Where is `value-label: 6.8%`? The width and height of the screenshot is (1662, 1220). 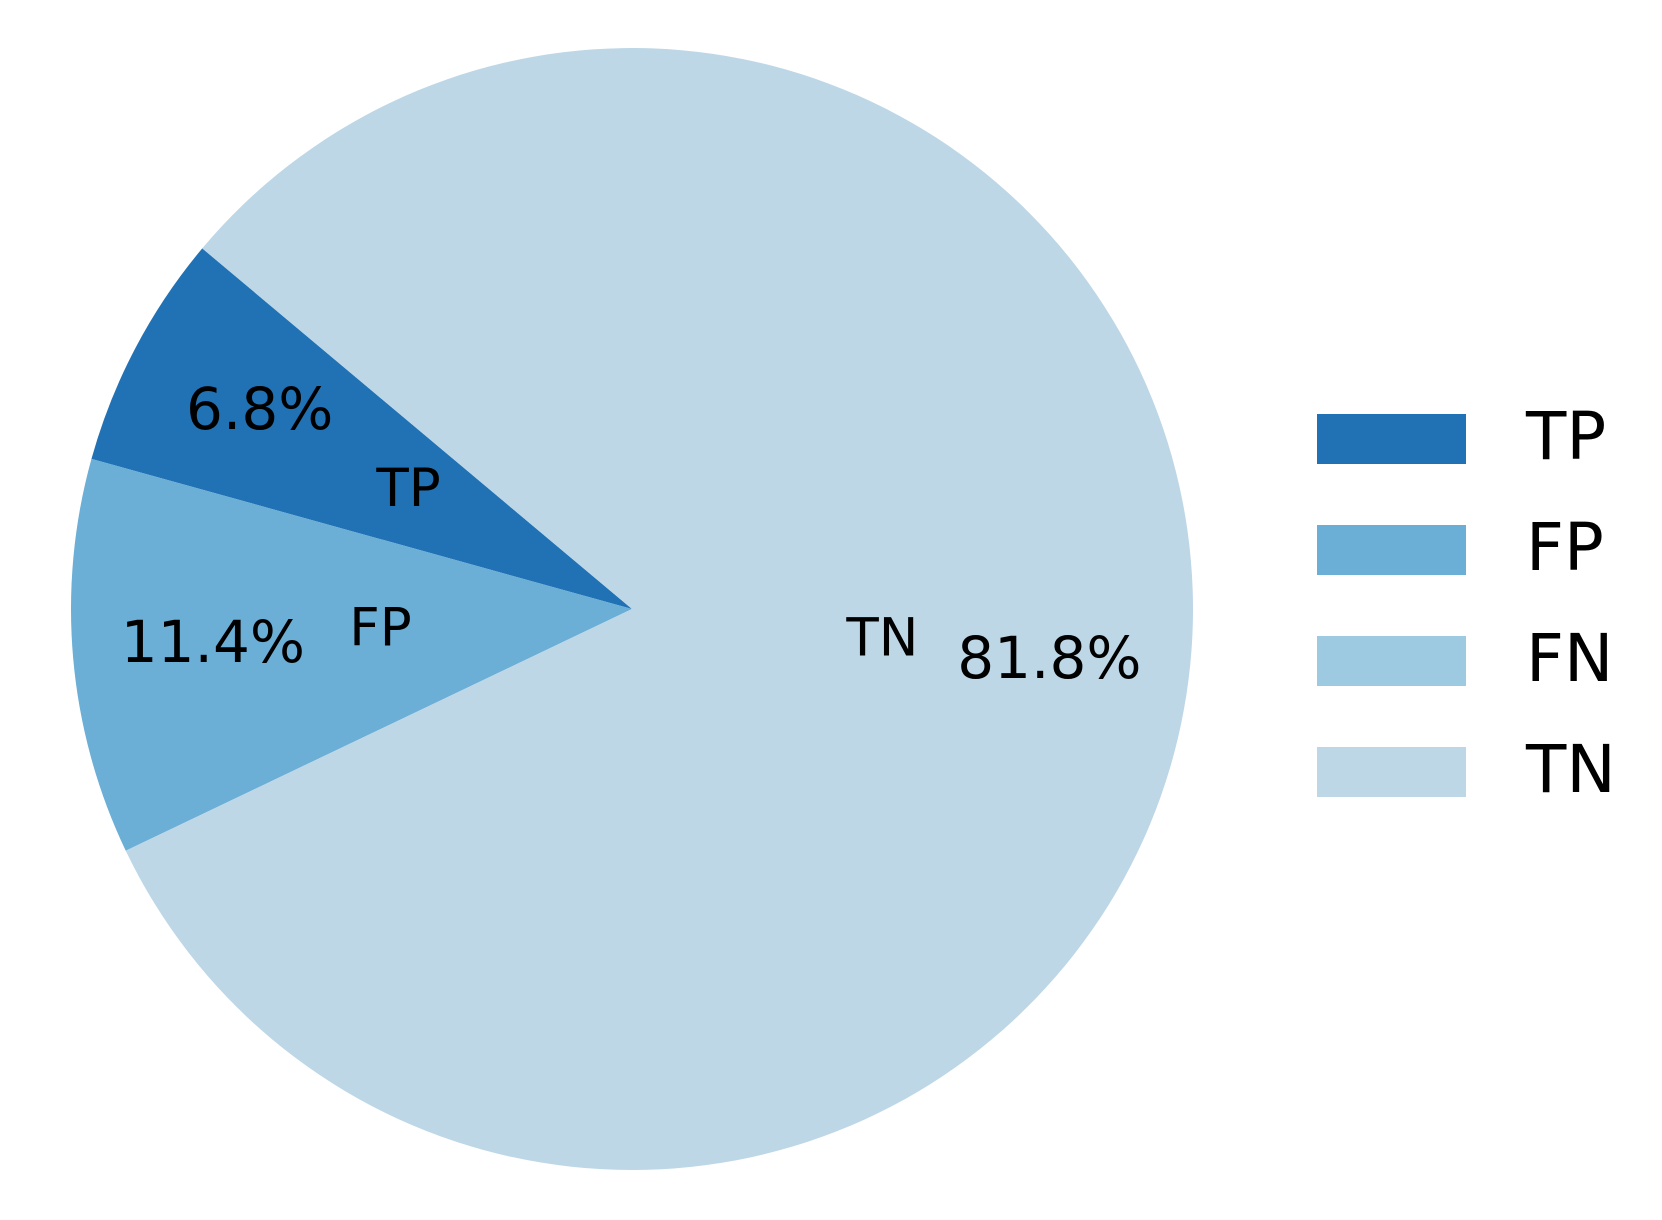 value-label: 6.8% is located at coordinates (259, 409).